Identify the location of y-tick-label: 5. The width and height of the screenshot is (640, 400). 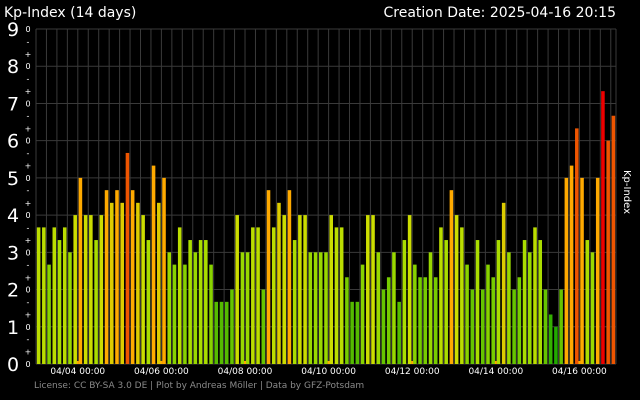
(13, 179).